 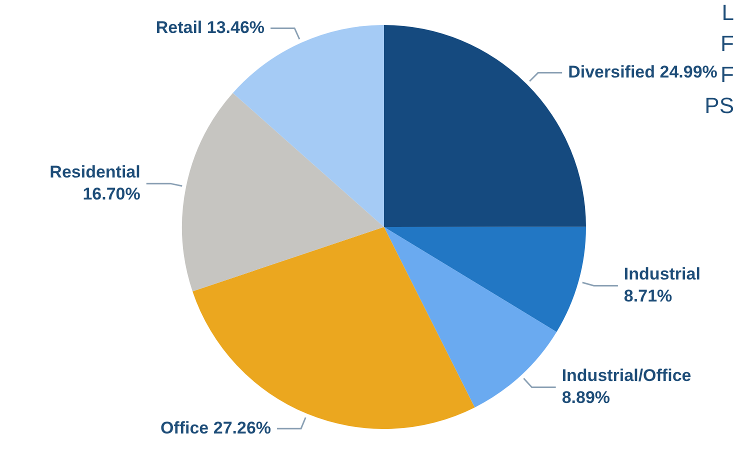 I want to click on text: L, so click(x=728, y=13).